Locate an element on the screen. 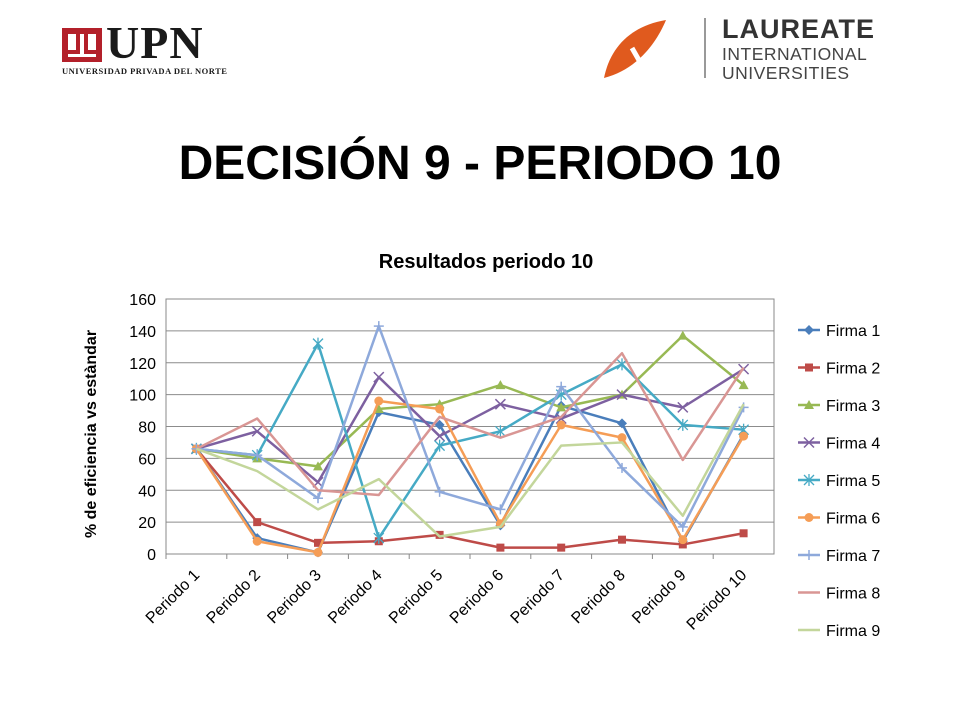  x-tick-label: Periodo 3 is located at coordinates (294, 597).